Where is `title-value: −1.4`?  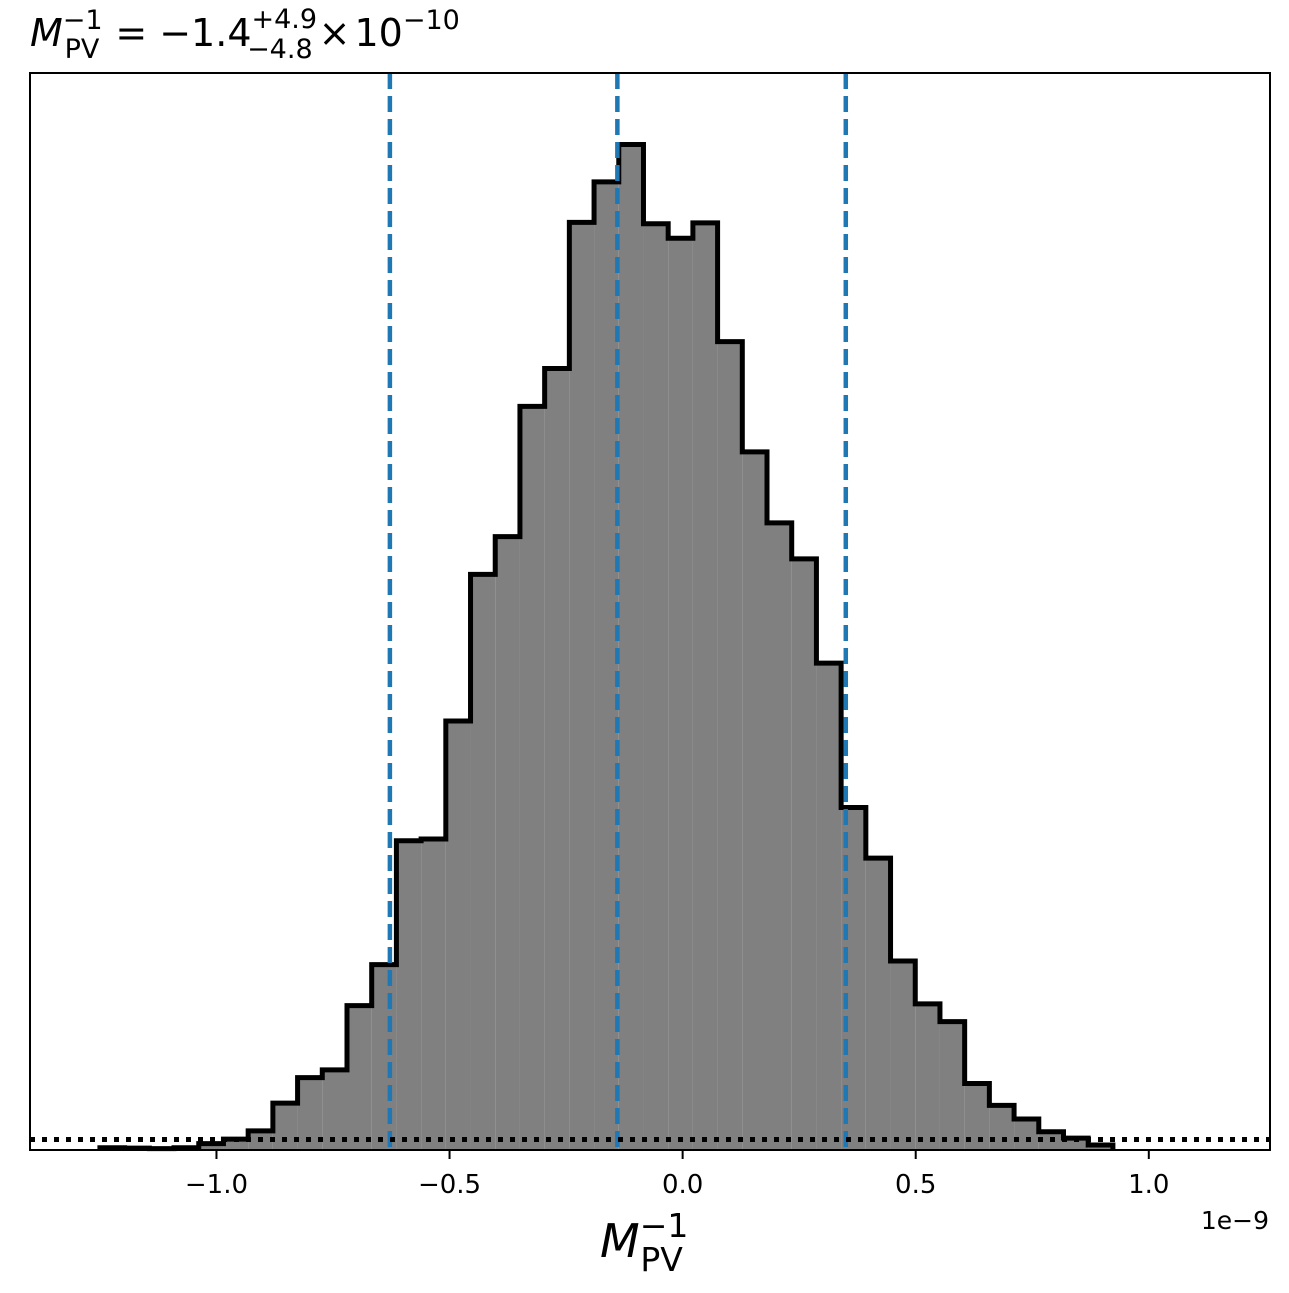
title-value: −1.4 is located at coordinates (205, 33).